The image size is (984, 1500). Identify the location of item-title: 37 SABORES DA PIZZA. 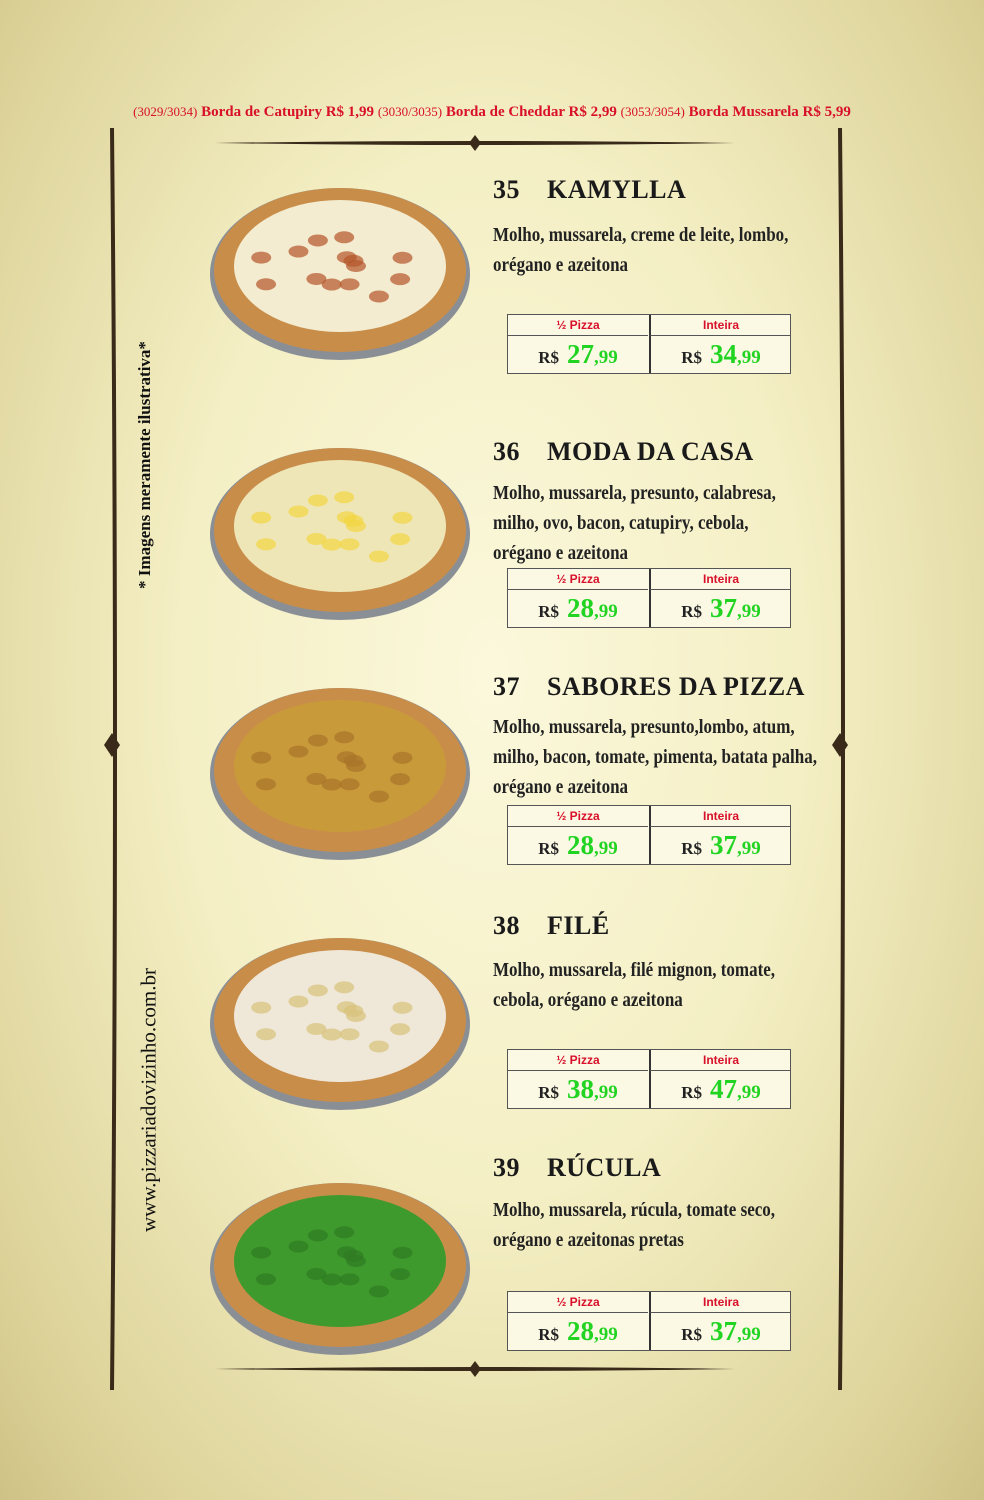
(649, 687).